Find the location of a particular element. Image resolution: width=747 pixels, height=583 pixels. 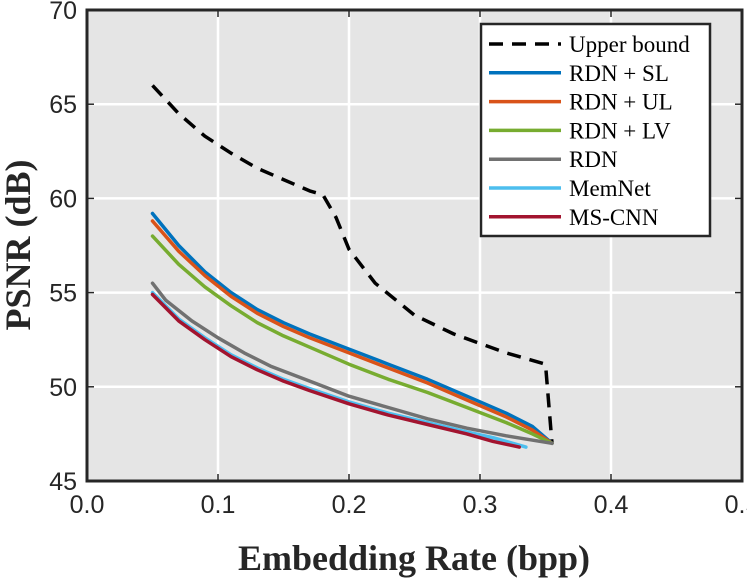

legend-label-upper-bound: Upper bound is located at coordinates (629, 44).